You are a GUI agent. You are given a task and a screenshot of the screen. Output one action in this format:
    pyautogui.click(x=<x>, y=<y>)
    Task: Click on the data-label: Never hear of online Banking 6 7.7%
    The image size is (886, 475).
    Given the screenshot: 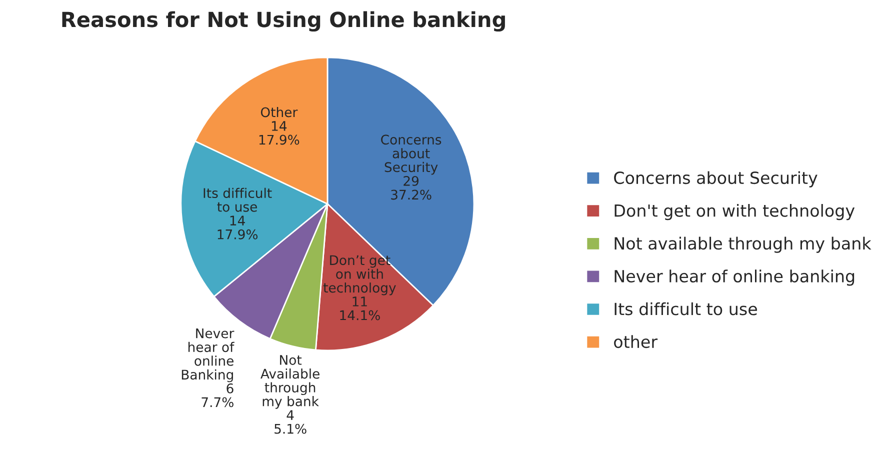 What is the action you would take?
    pyautogui.click(x=208, y=368)
    